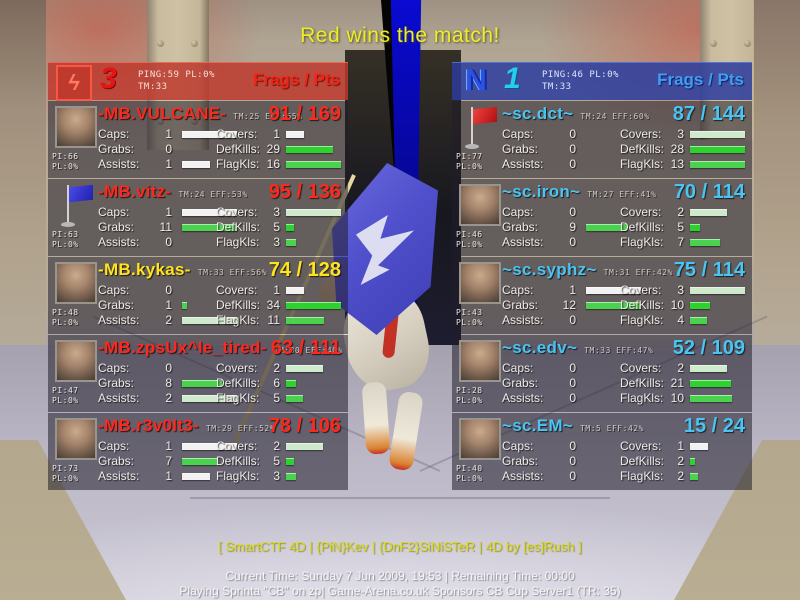  I want to click on player-pi-pl: PI:46 PL:0%, so click(469, 240).